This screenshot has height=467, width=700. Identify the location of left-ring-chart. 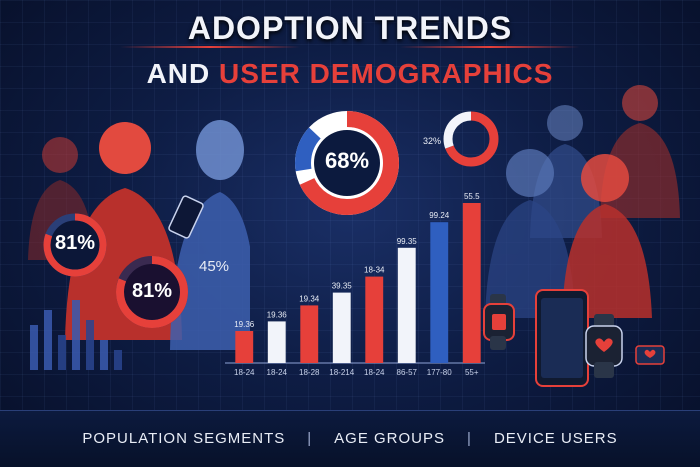
(75, 245).